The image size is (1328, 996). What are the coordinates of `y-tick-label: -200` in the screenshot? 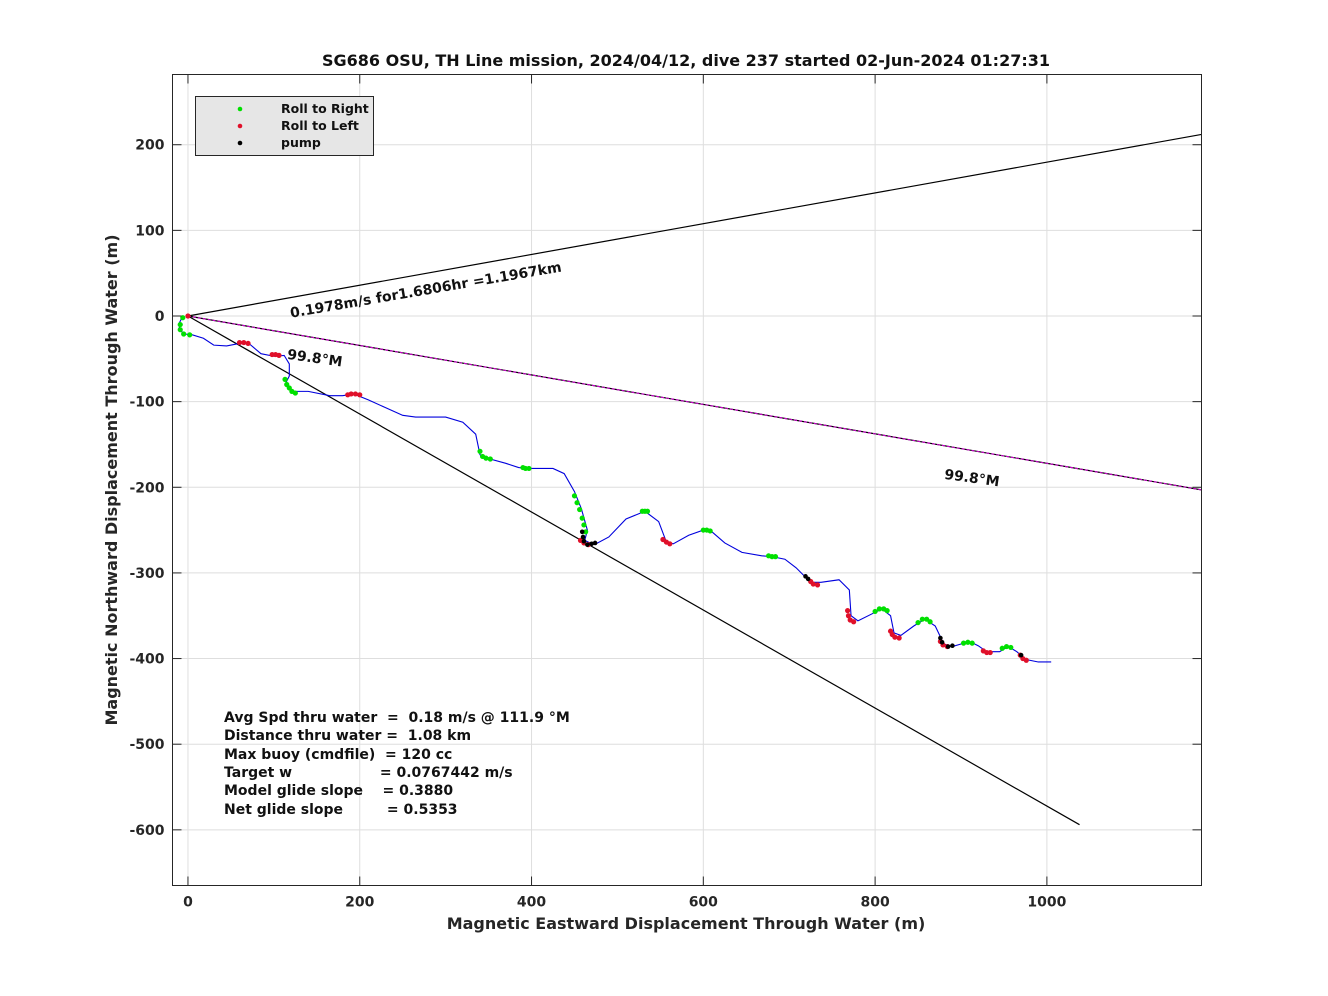 It's located at (146, 488).